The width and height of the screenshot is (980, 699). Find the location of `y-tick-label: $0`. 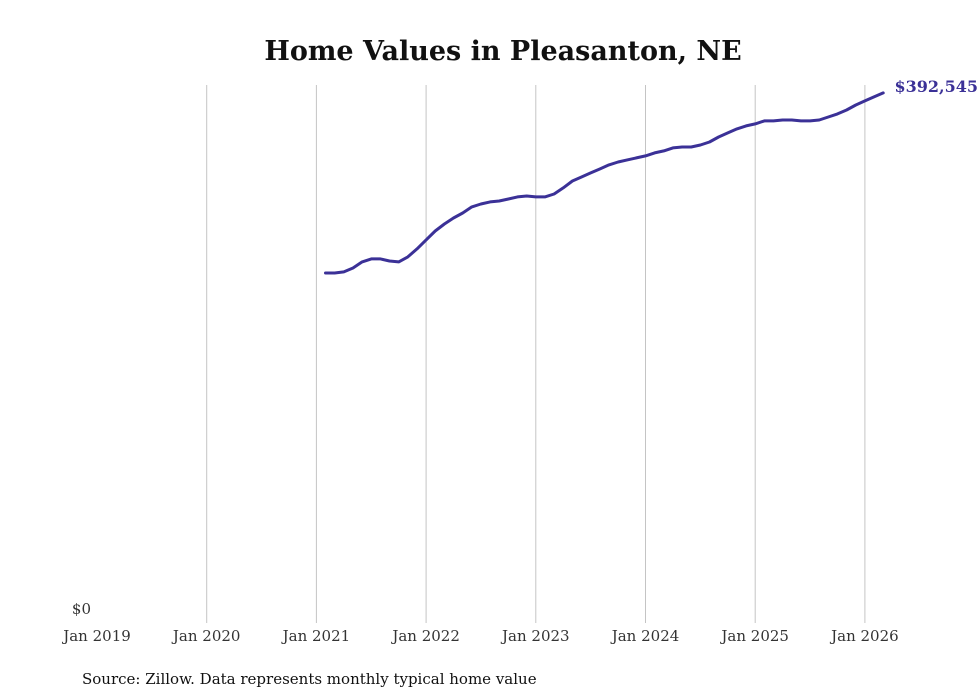

y-tick-label: $0 is located at coordinates (81, 609).